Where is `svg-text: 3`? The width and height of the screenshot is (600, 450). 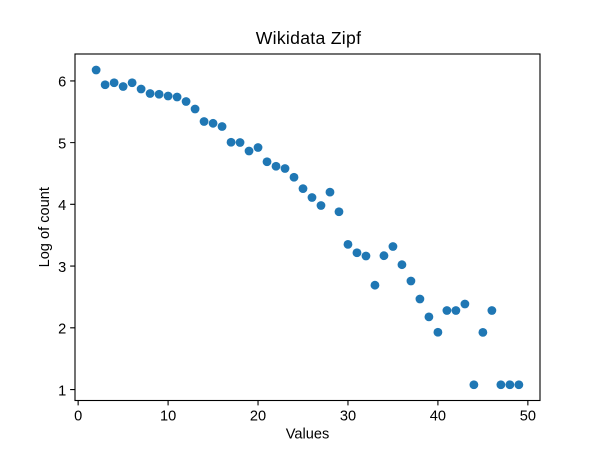 svg-text: 3 is located at coordinates (62, 268).